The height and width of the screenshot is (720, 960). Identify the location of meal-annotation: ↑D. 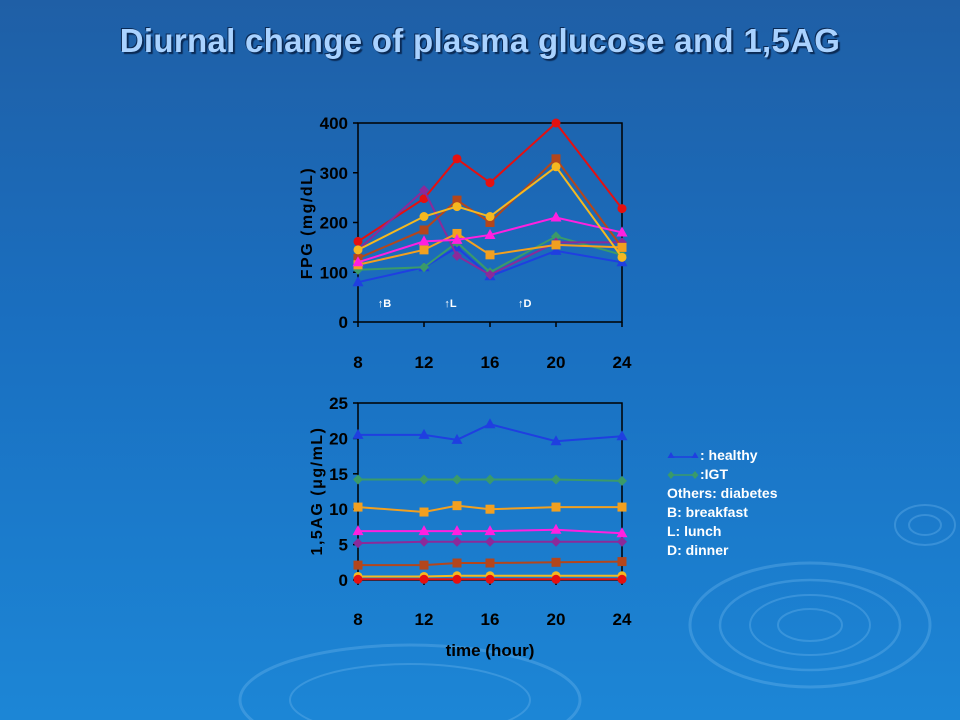
(525, 304).